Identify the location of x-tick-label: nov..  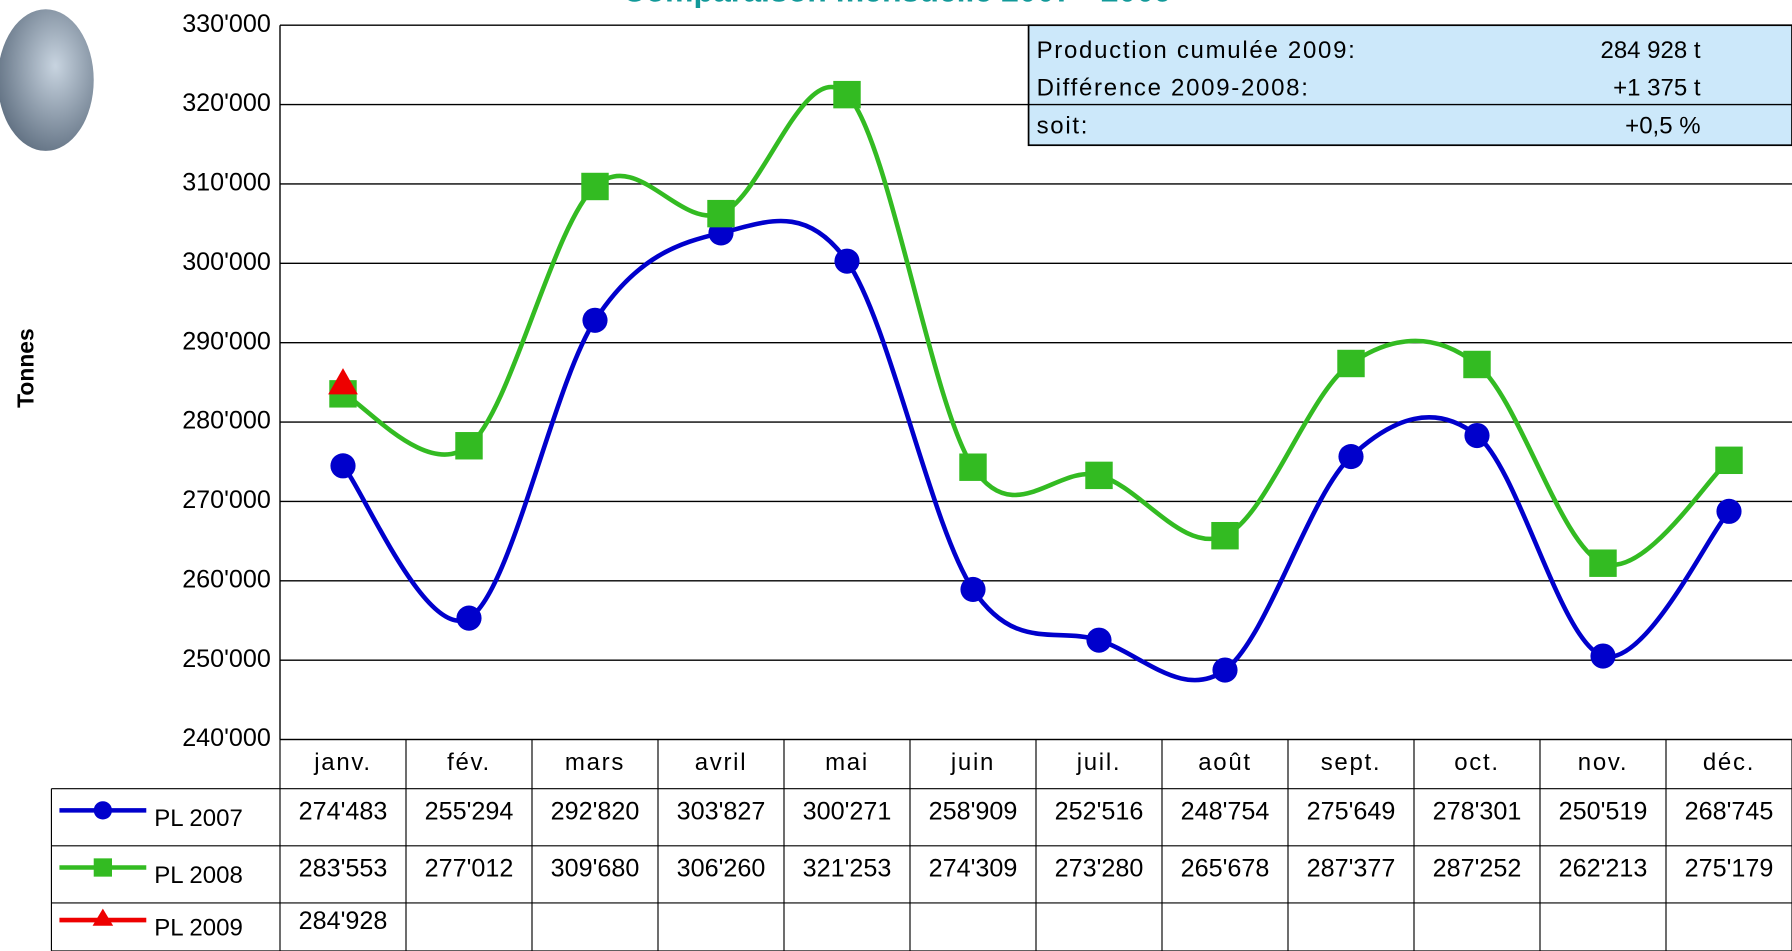
(1603, 762).